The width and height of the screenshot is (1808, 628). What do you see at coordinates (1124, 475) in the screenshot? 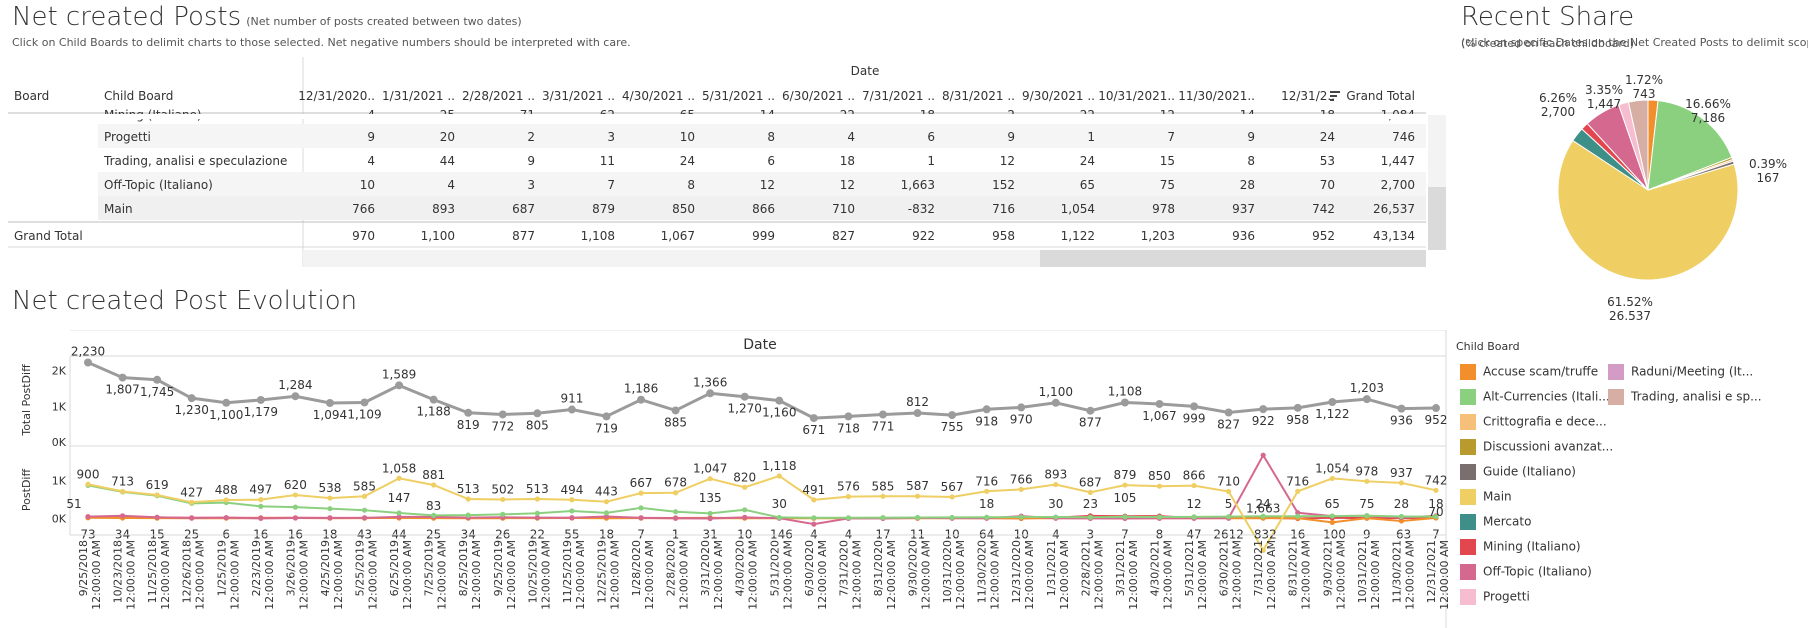
I see `series-label-above: 879` at bounding box center [1124, 475].